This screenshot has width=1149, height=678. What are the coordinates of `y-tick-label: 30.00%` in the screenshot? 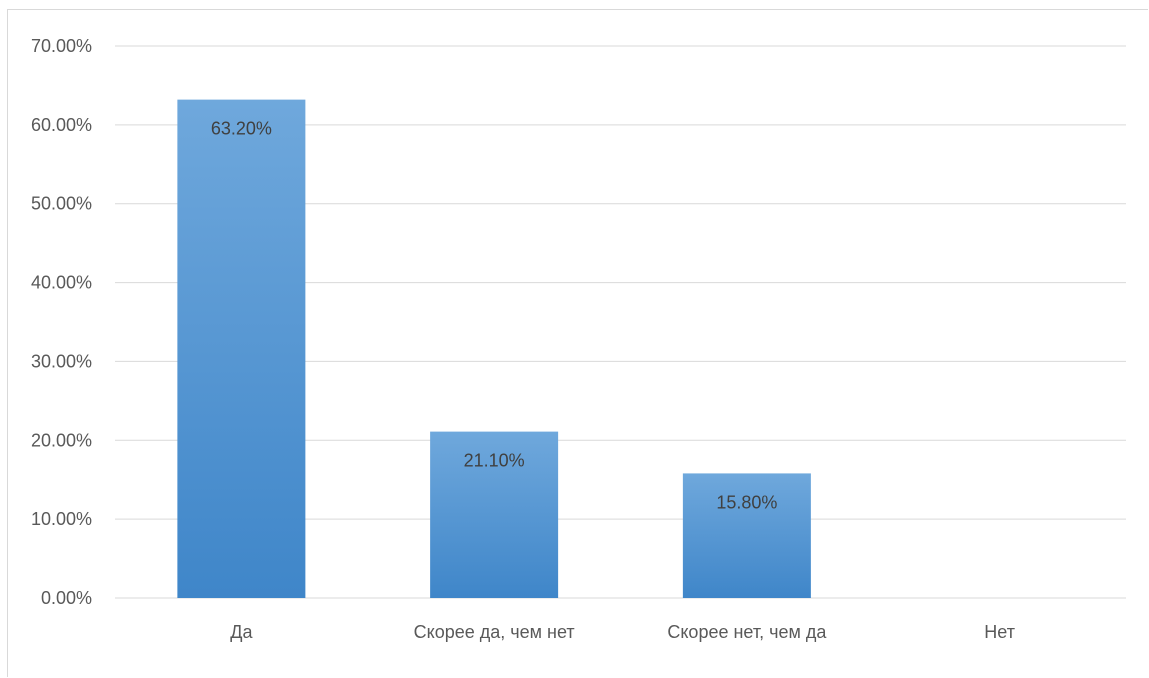 It's located at (61, 361).